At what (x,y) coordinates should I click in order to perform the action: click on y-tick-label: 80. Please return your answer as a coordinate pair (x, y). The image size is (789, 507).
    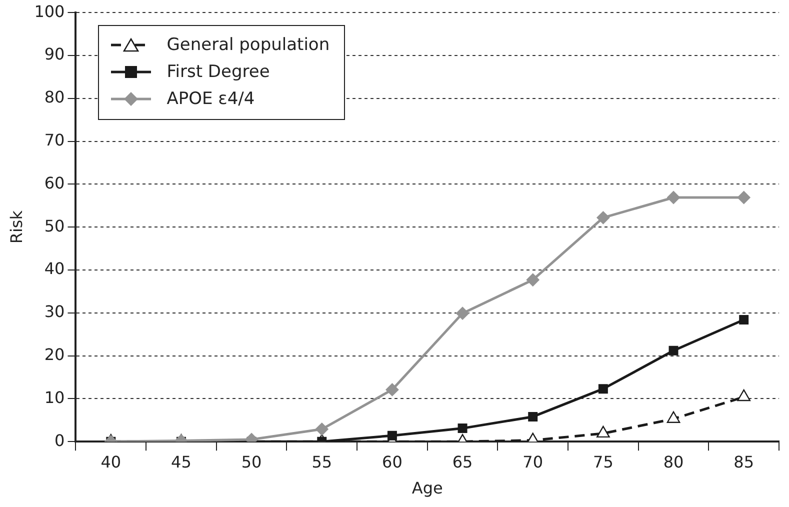
    Looking at the image, I should click on (54, 97).